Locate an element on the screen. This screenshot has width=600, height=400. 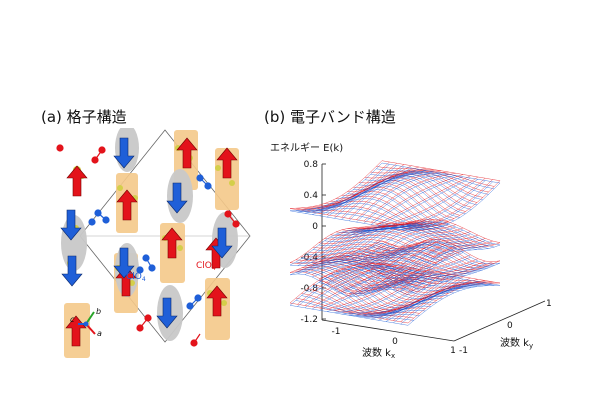
ky-tick-labels: -1 0 1 is located at coordinates (505, 327).